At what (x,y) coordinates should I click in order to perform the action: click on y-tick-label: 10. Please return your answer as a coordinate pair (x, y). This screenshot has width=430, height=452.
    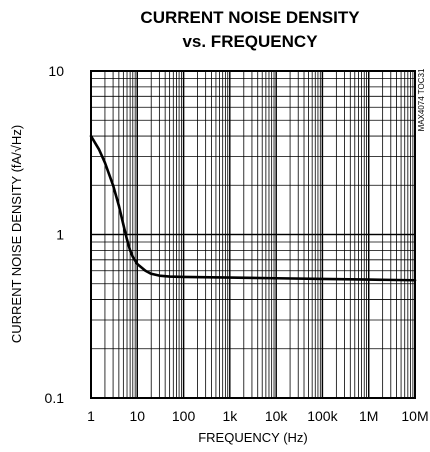
    Looking at the image, I should click on (56, 71).